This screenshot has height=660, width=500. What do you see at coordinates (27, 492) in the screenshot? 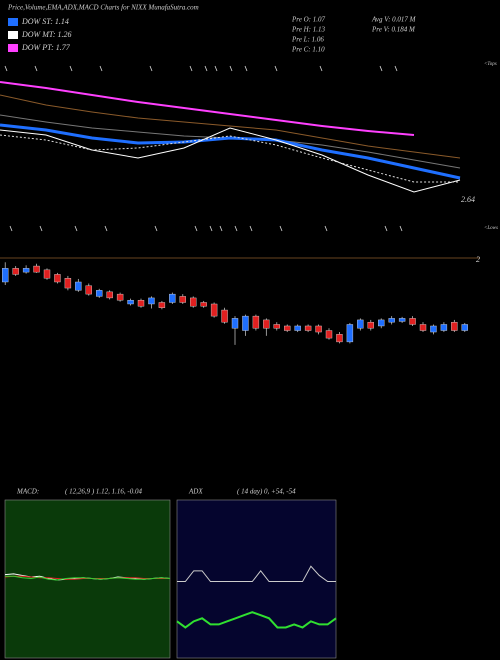
I see `panel-title: MACD:` at bounding box center [27, 492].